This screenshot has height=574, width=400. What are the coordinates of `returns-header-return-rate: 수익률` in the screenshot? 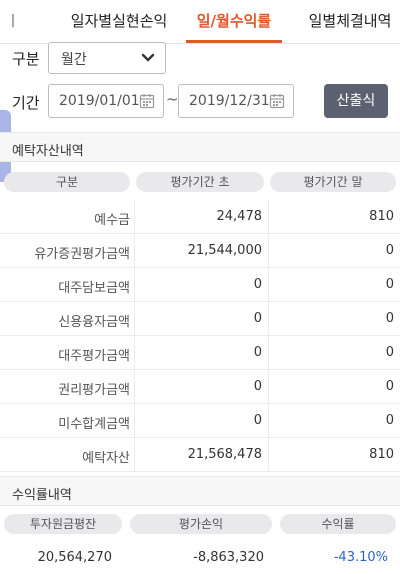 It's located at (338, 524).